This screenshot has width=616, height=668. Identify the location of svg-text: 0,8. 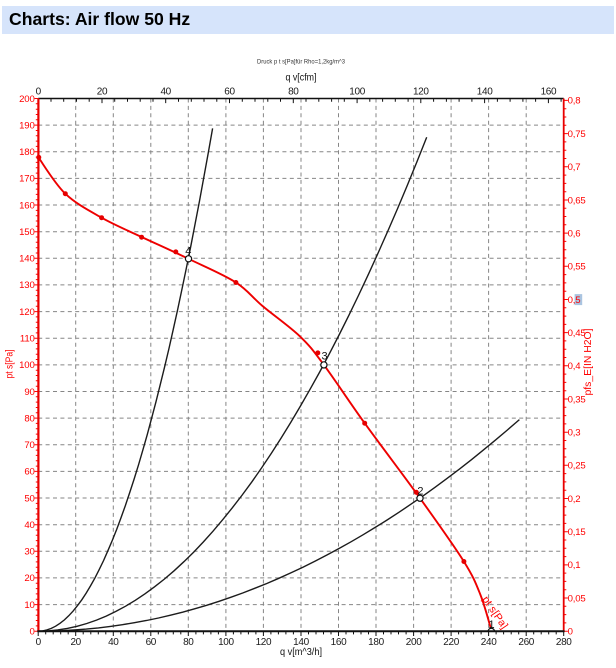
(574, 101).